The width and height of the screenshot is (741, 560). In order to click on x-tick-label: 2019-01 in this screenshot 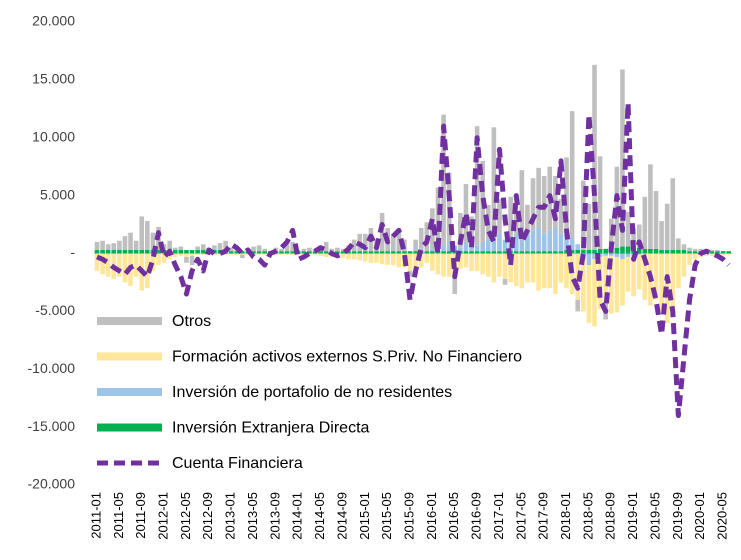, I will do `click(632, 516)`.